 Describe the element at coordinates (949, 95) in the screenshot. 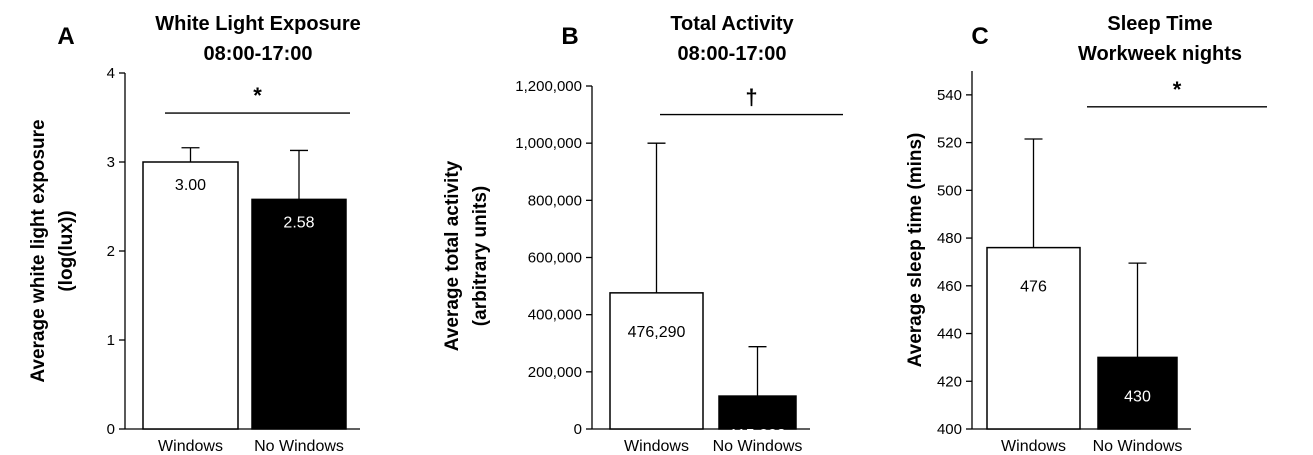

I see `y-tick-label: 540` at that location.